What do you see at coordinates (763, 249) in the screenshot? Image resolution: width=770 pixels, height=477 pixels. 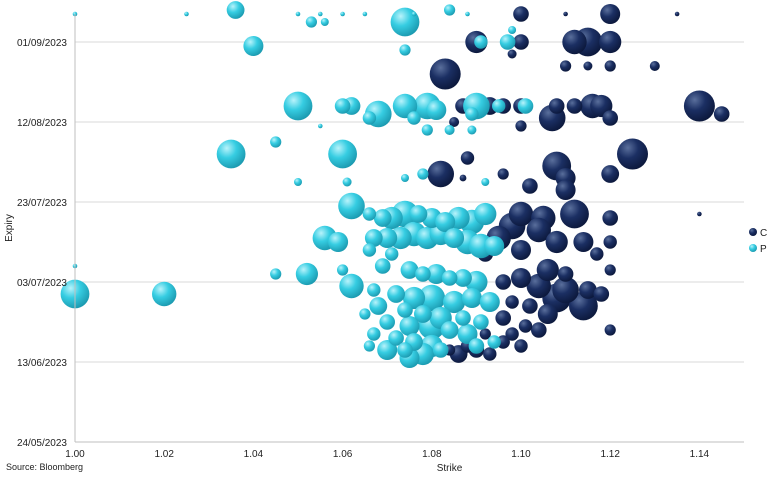 I see `legend-label-P: P` at bounding box center [763, 249].